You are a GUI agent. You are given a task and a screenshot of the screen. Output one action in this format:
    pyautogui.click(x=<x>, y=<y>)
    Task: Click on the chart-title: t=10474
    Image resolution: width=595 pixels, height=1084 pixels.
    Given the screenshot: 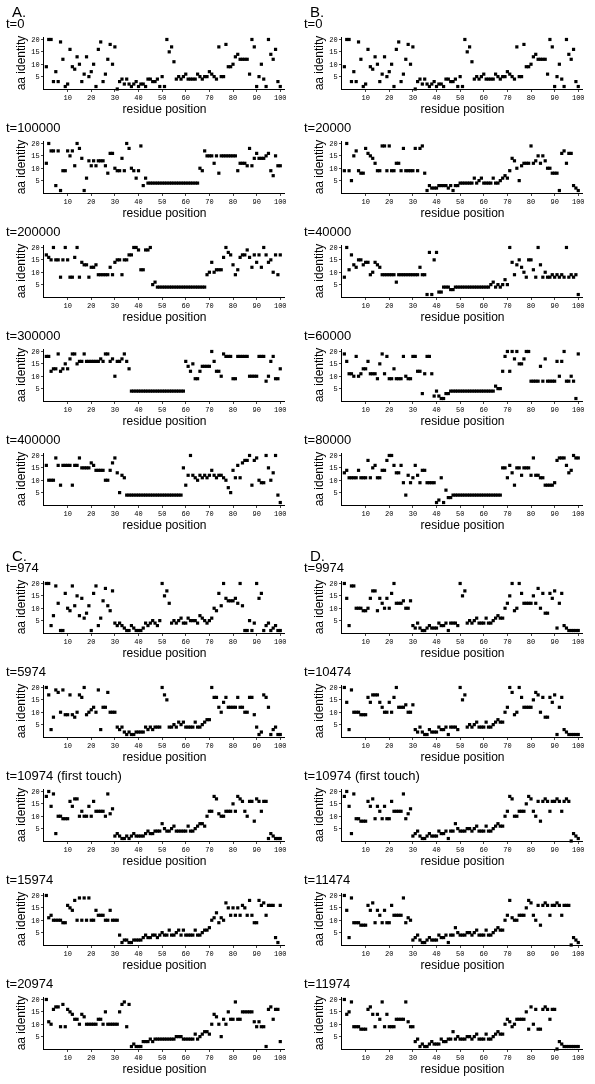 What is the action you would take?
    pyautogui.click(x=327, y=672)
    